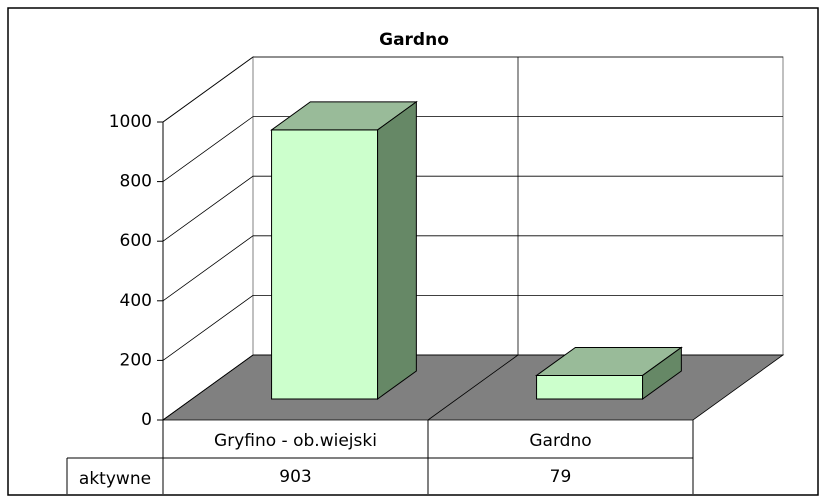 The width and height of the screenshot is (827, 502). Describe the element at coordinates (115, 479) in the screenshot. I see `legend-label: aktywne` at that location.